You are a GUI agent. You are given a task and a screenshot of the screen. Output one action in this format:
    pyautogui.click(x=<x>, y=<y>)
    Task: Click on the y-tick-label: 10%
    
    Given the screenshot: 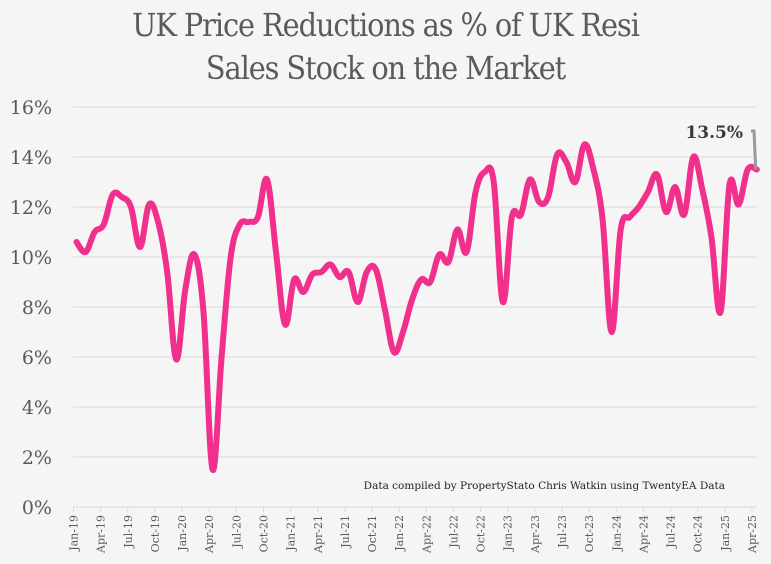 What is the action you would take?
    pyautogui.click(x=31, y=258)
    